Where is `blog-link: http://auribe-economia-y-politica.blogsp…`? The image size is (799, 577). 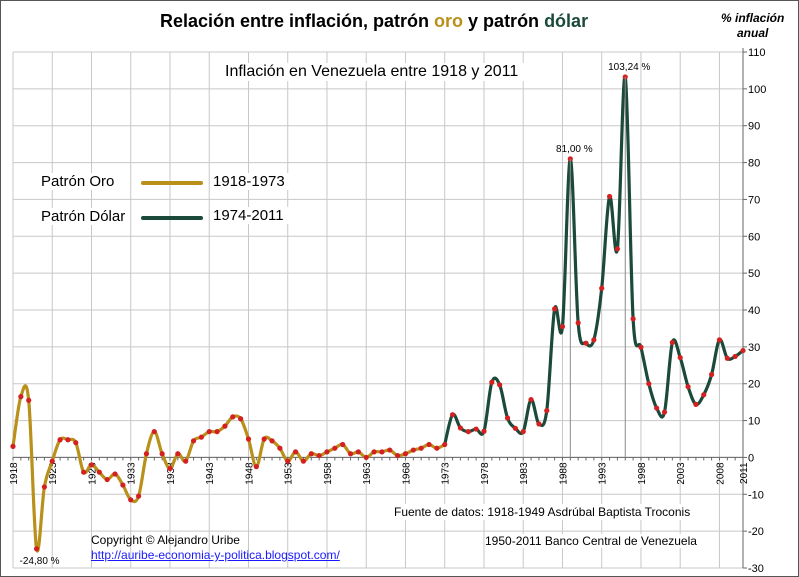 blog-link: http://auribe-economia-y-politica.blogsp… is located at coordinates (215, 555).